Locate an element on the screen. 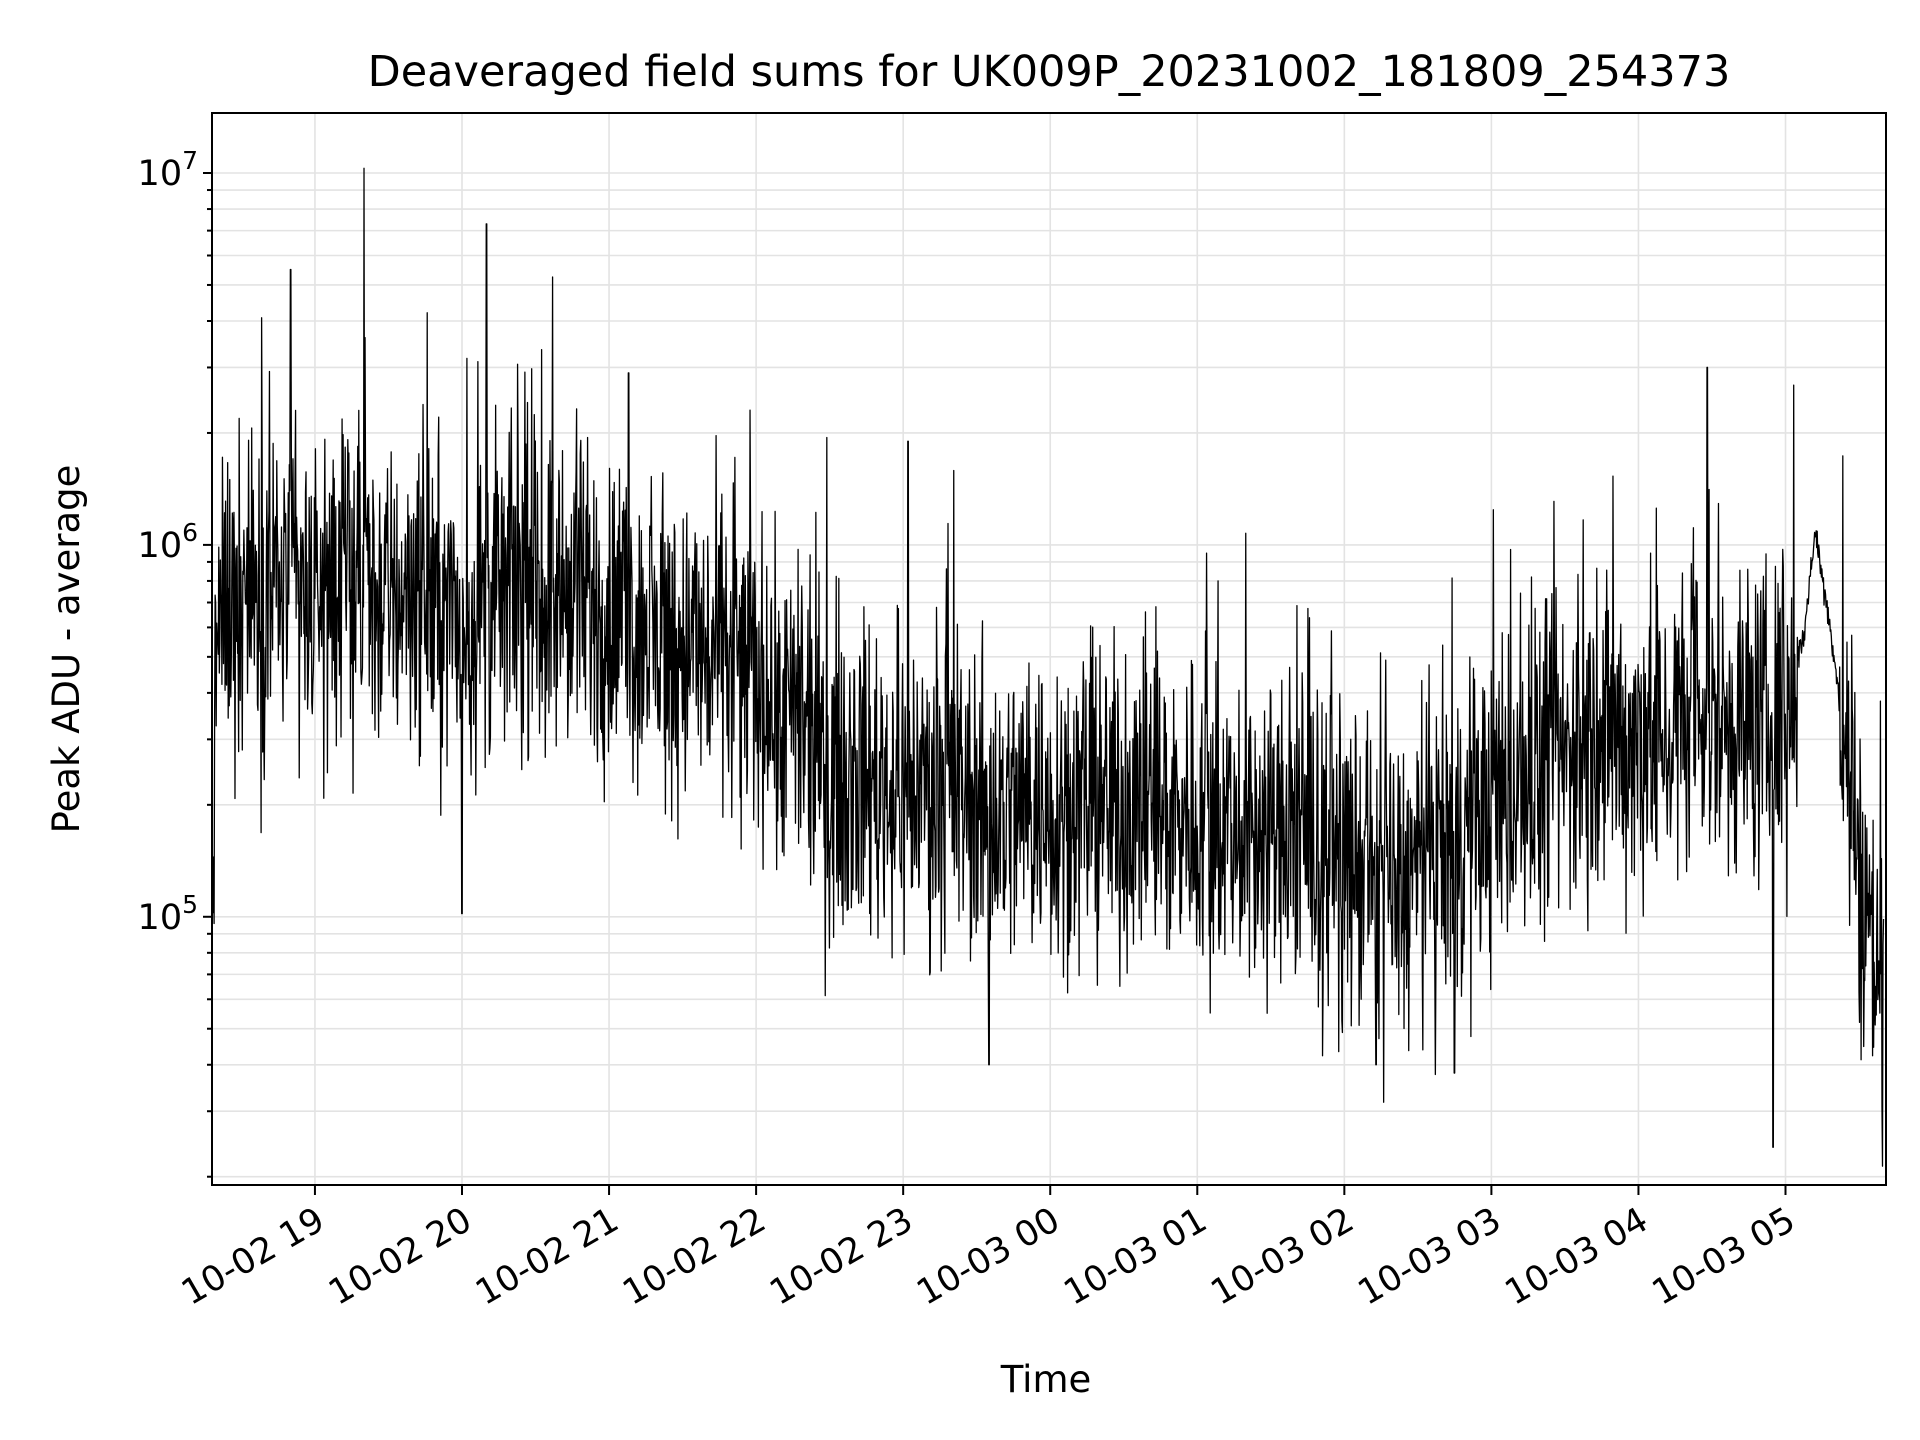  x-tick-label: 10-03 02 is located at coordinates (1283, 1256).